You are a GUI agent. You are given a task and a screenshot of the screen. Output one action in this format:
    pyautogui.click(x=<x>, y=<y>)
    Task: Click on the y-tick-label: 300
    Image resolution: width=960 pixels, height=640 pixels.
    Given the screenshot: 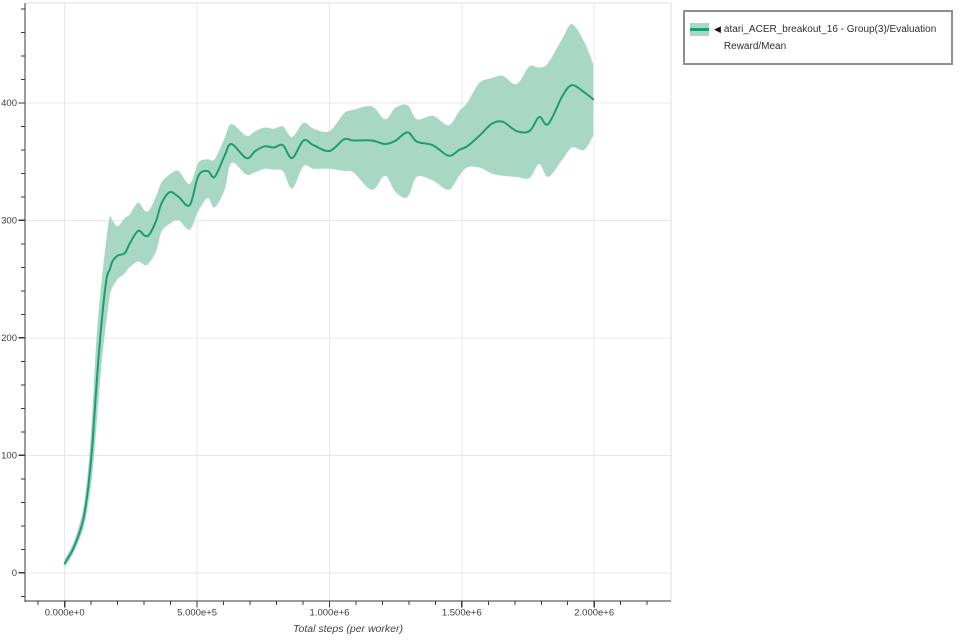 What is the action you would take?
    pyautogui.click(x=9, y=221)
    